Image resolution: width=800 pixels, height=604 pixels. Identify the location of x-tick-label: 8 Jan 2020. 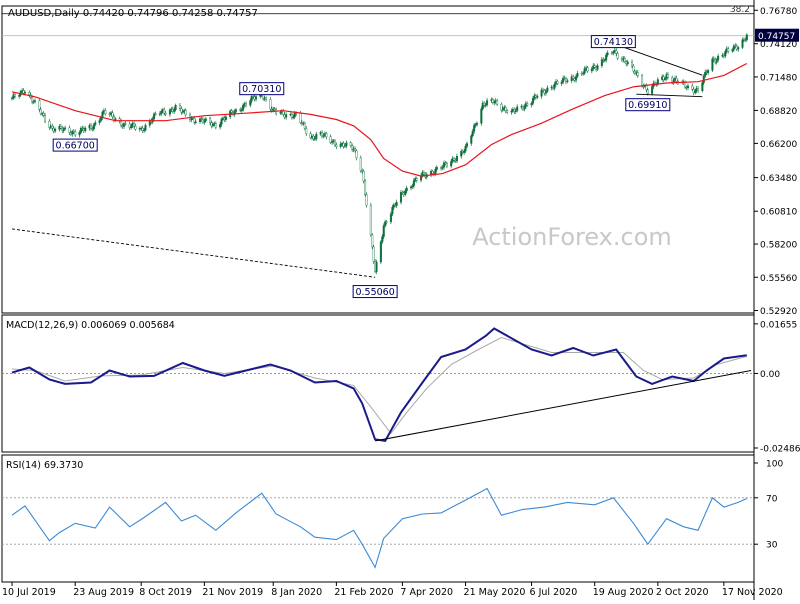
(296, 592).